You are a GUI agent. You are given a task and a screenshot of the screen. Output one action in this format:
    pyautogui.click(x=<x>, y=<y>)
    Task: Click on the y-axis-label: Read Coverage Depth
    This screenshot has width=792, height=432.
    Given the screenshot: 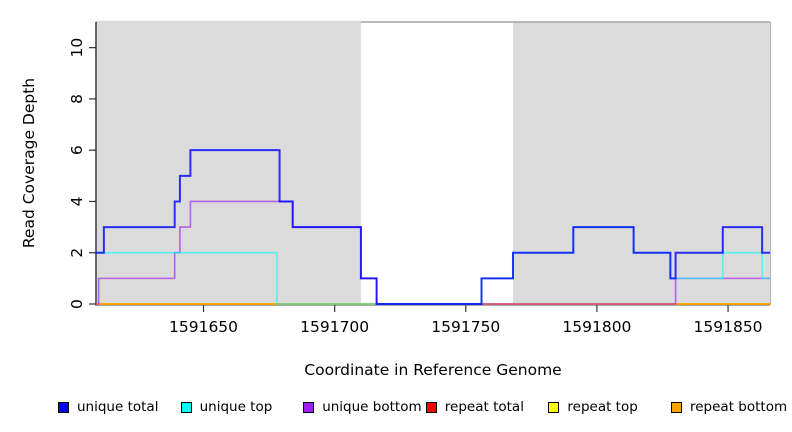 What is the action you would take?
    pyautogui.click(x=29, y=163)
    